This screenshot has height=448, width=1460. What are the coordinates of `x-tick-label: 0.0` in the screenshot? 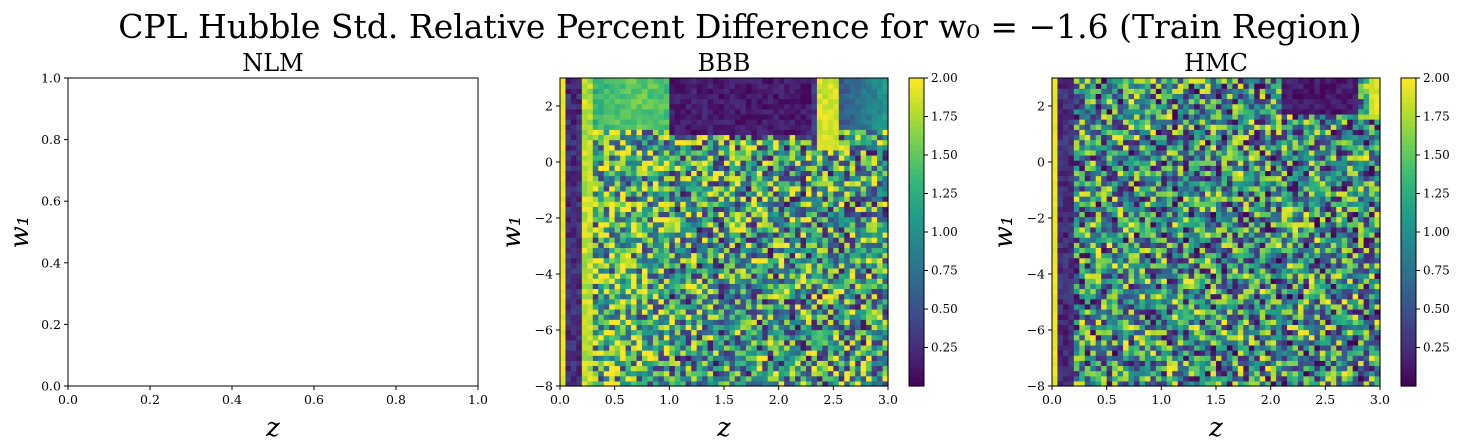 It's located at (560, 399).